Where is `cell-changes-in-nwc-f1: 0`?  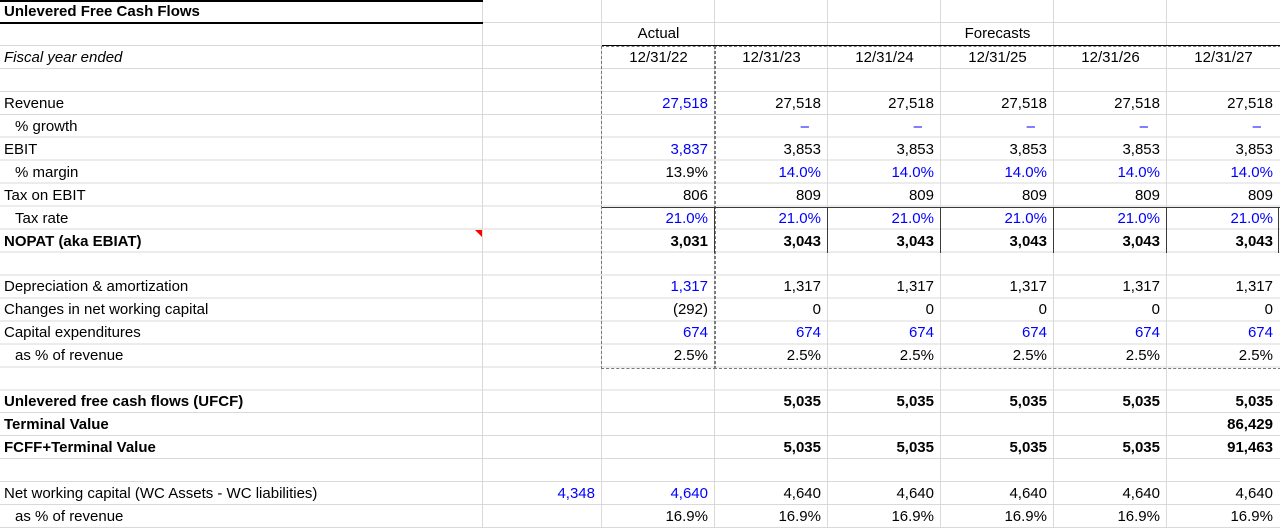 cell-changes-in-nwc-f1: 0 is located at coordinates (816, 310).